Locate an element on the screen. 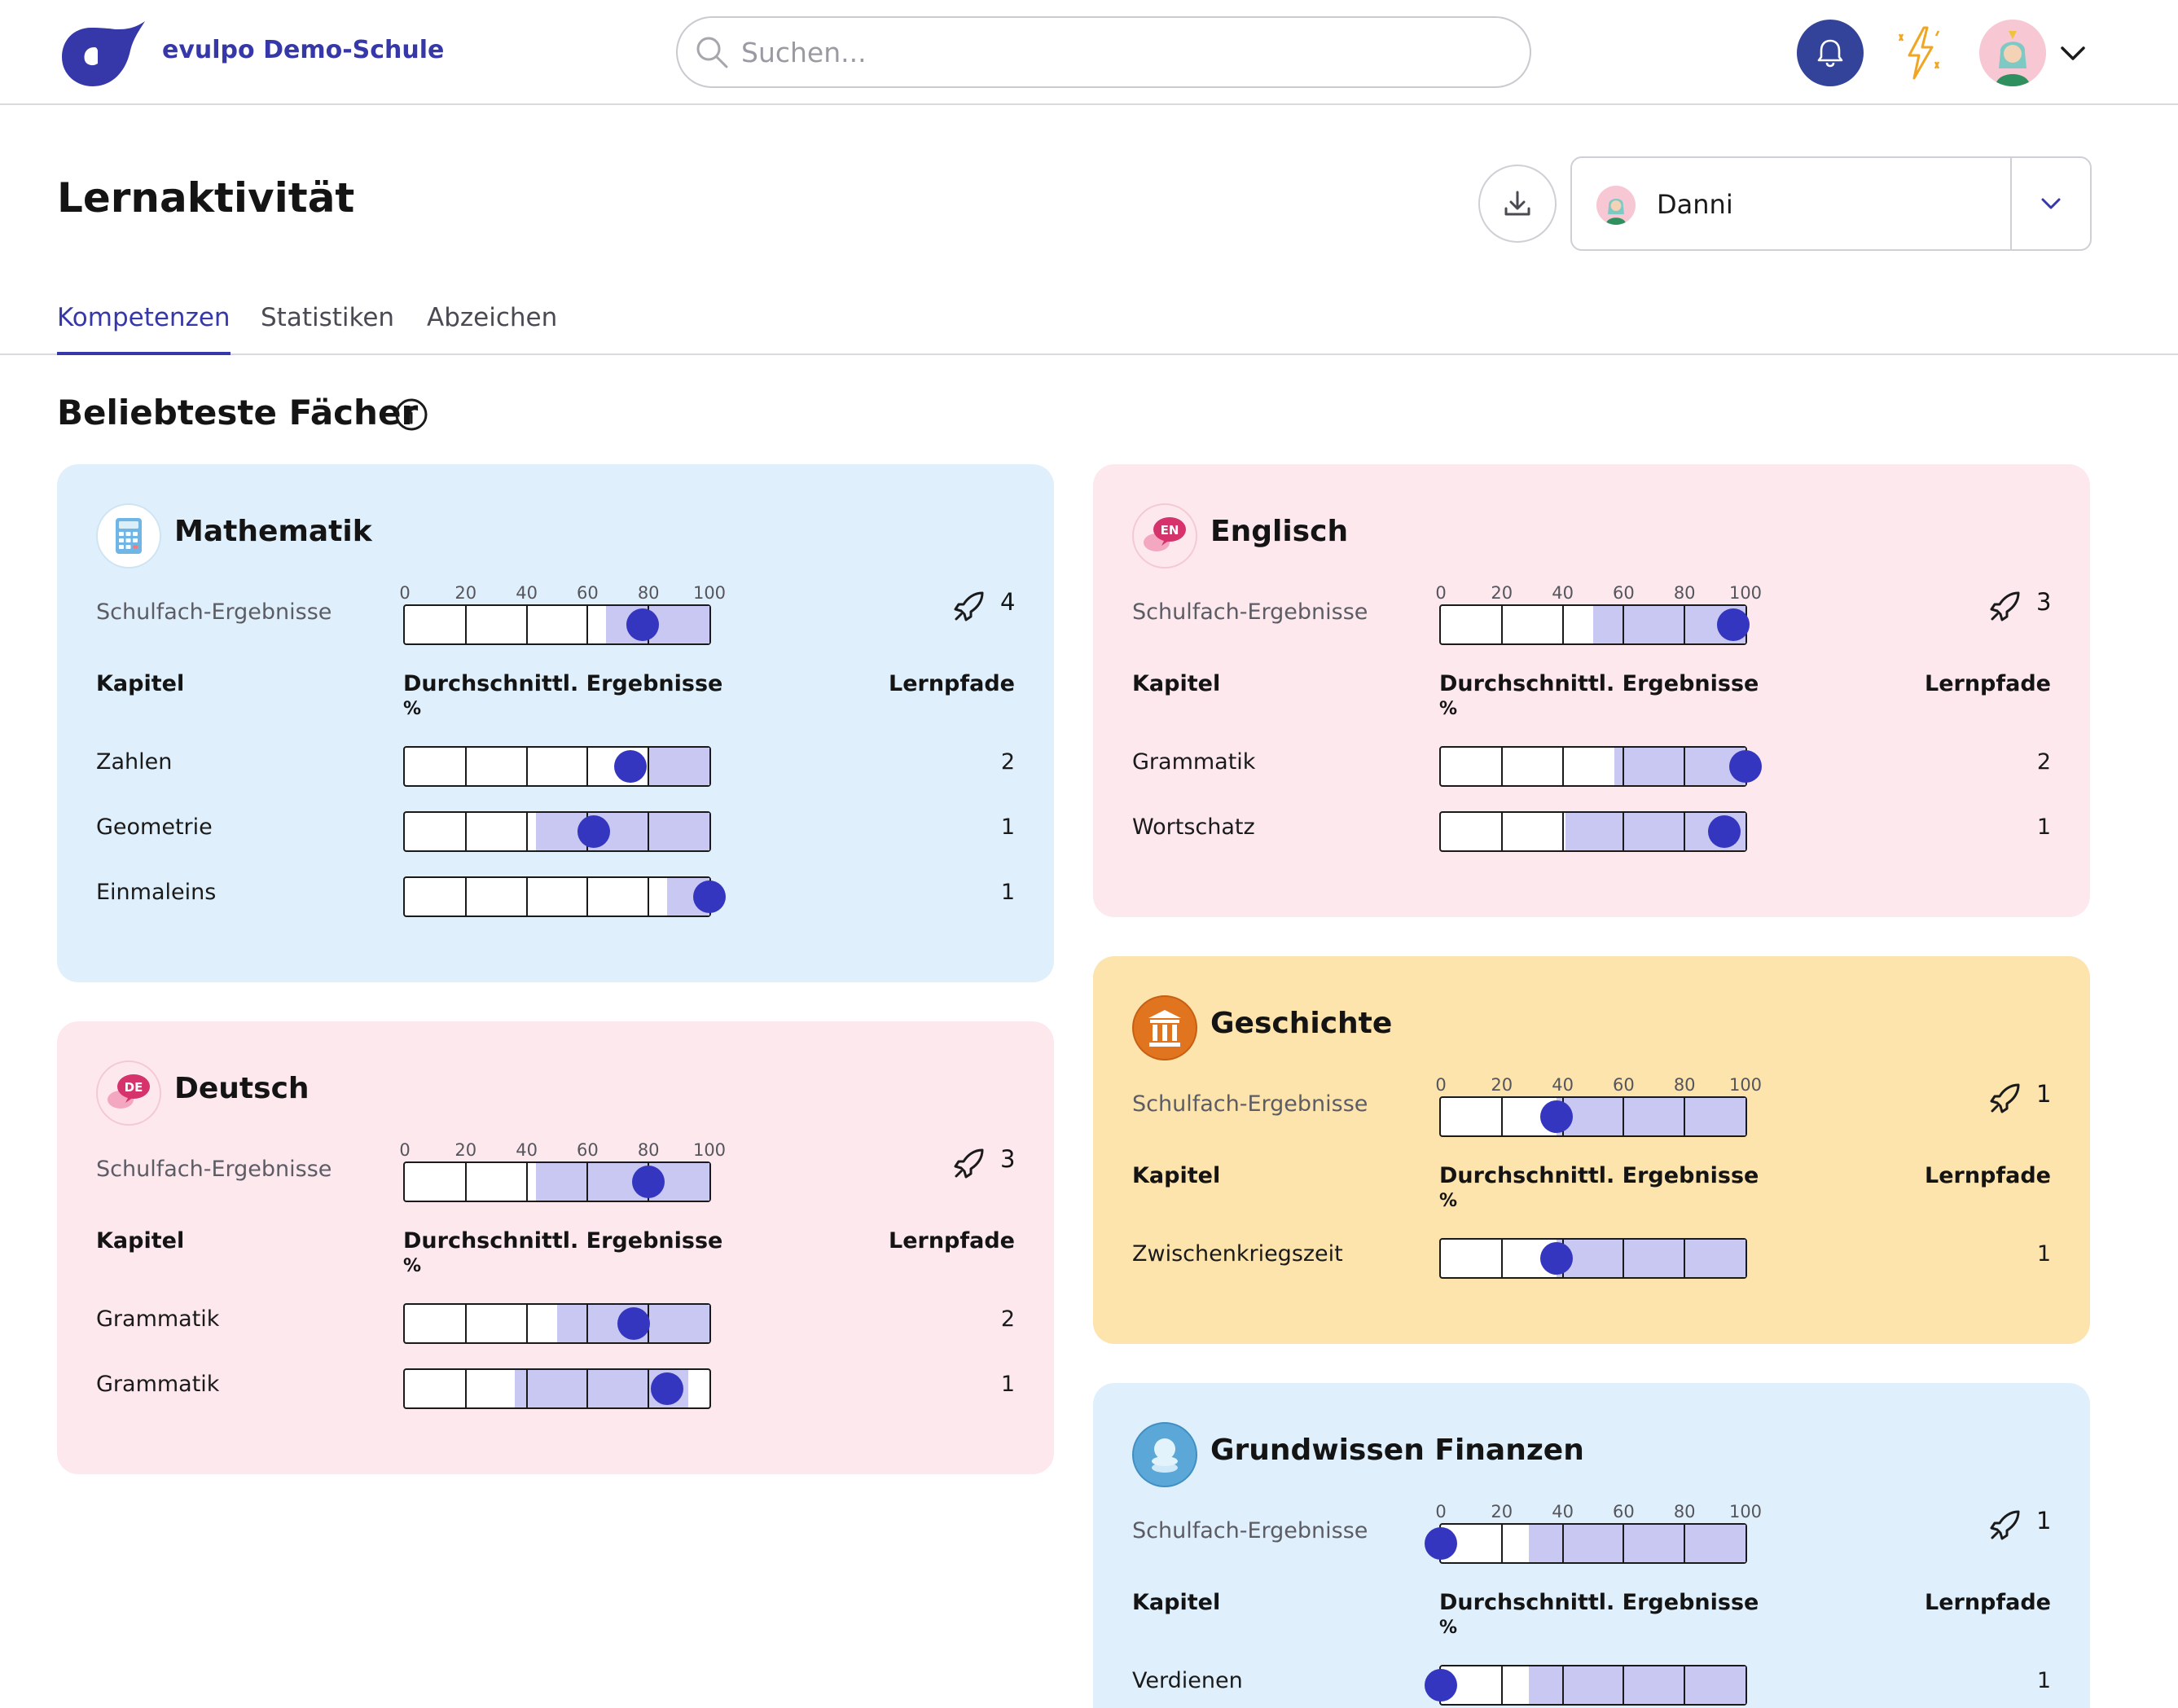 The height and width of the screenshot is (1708, 2178). chevron-down-icon is located at coordinates (2051, 203).